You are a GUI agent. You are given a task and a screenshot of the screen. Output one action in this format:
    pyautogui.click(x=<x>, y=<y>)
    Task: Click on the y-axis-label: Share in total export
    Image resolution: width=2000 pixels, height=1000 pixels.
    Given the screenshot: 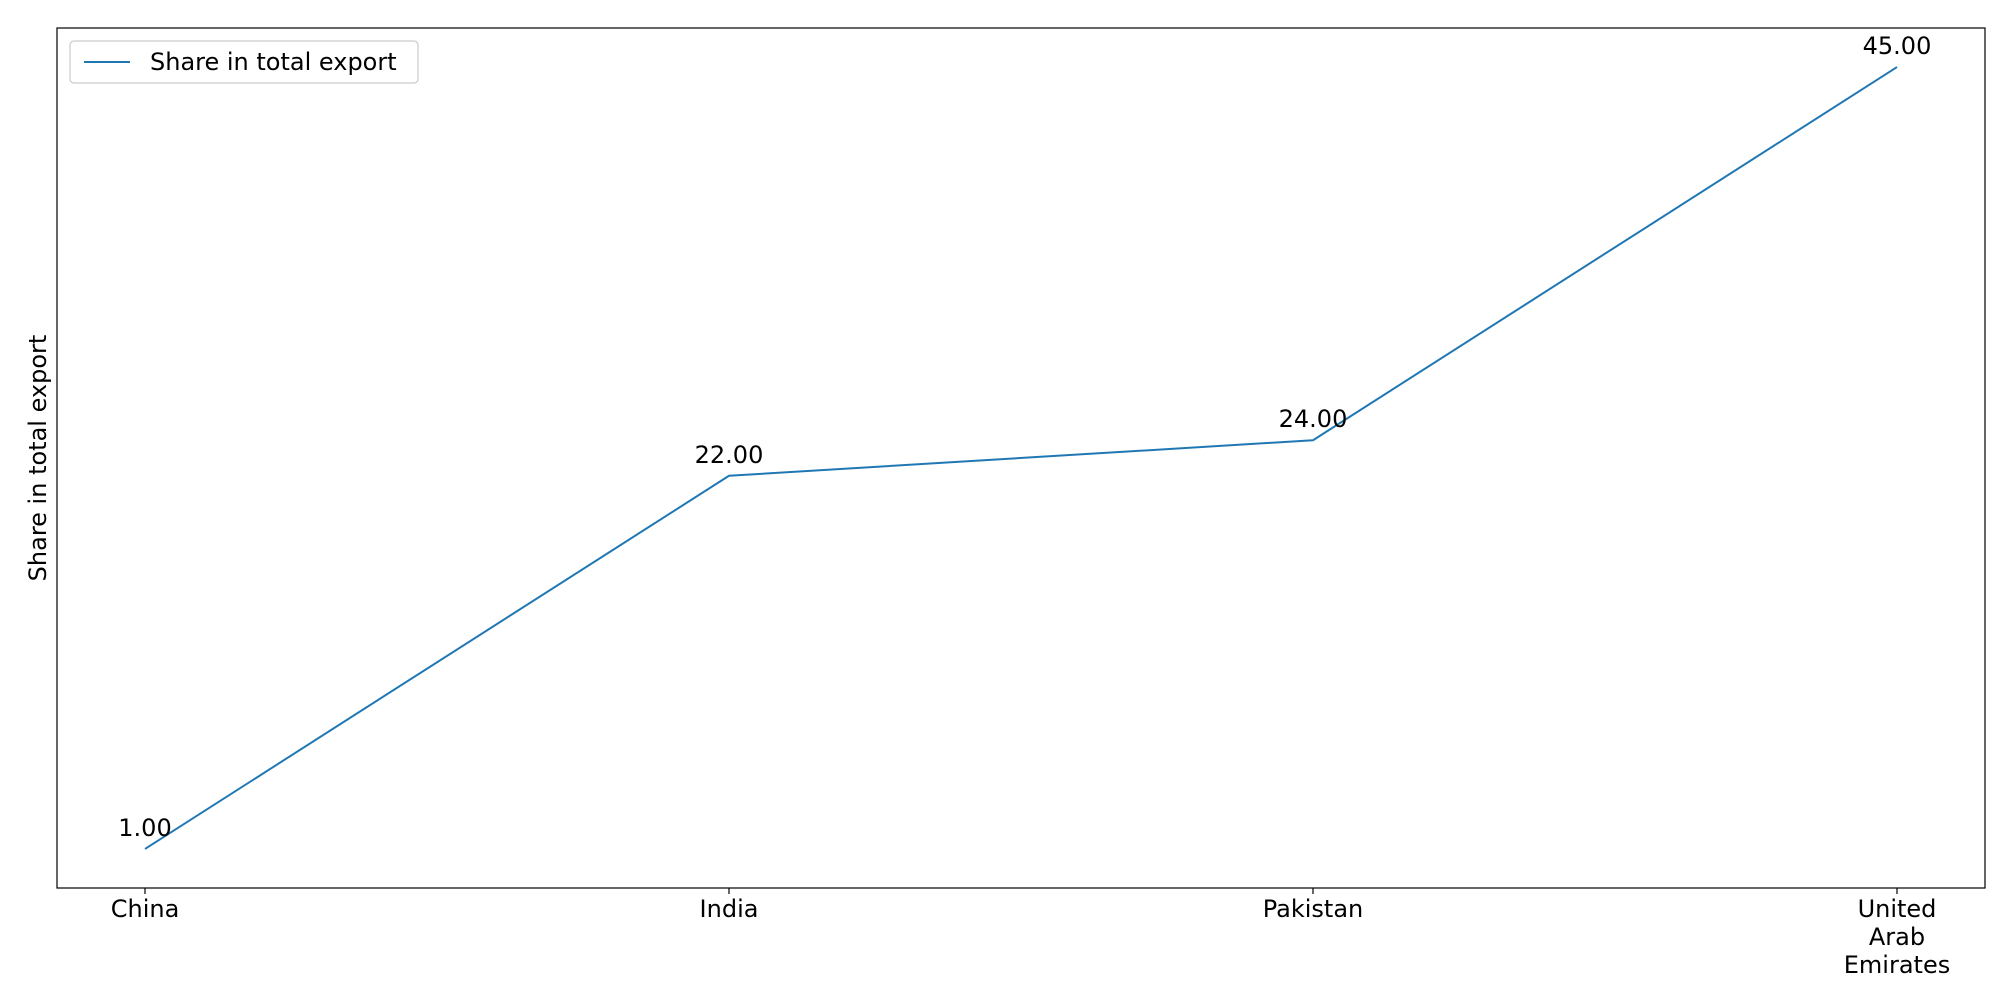 What is the action you would take?
    pyautogui.click(x=38, y=458)
    